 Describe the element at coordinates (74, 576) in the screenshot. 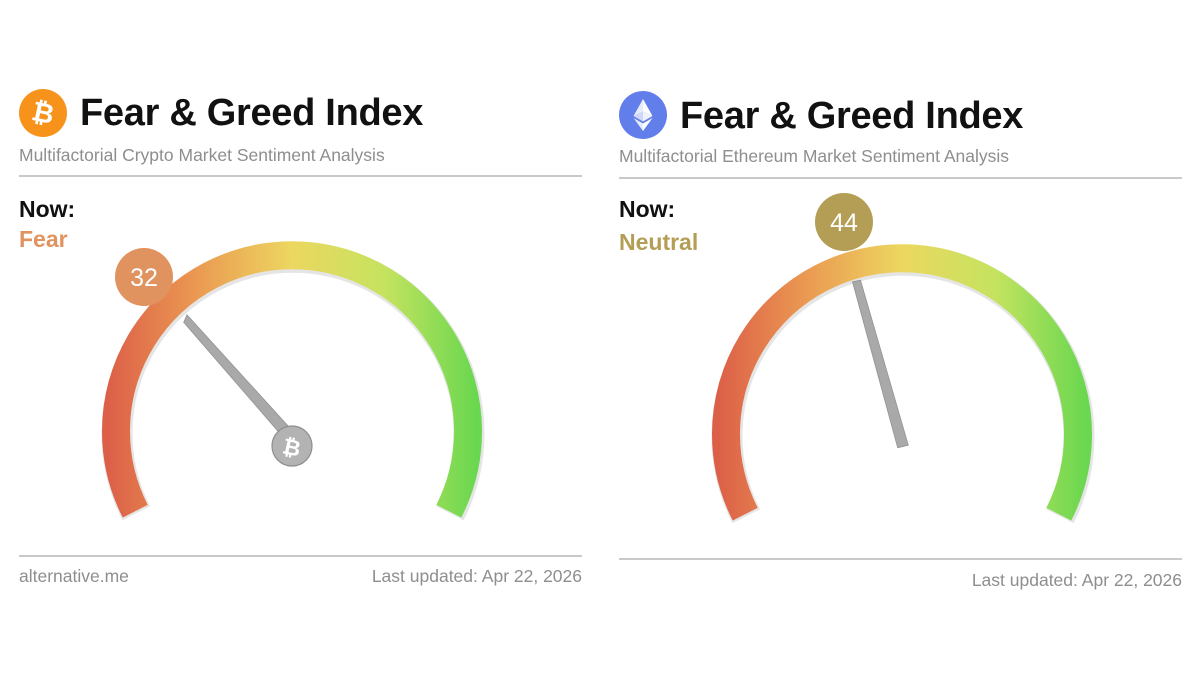

I see `source-link: alternative.me` at that location.